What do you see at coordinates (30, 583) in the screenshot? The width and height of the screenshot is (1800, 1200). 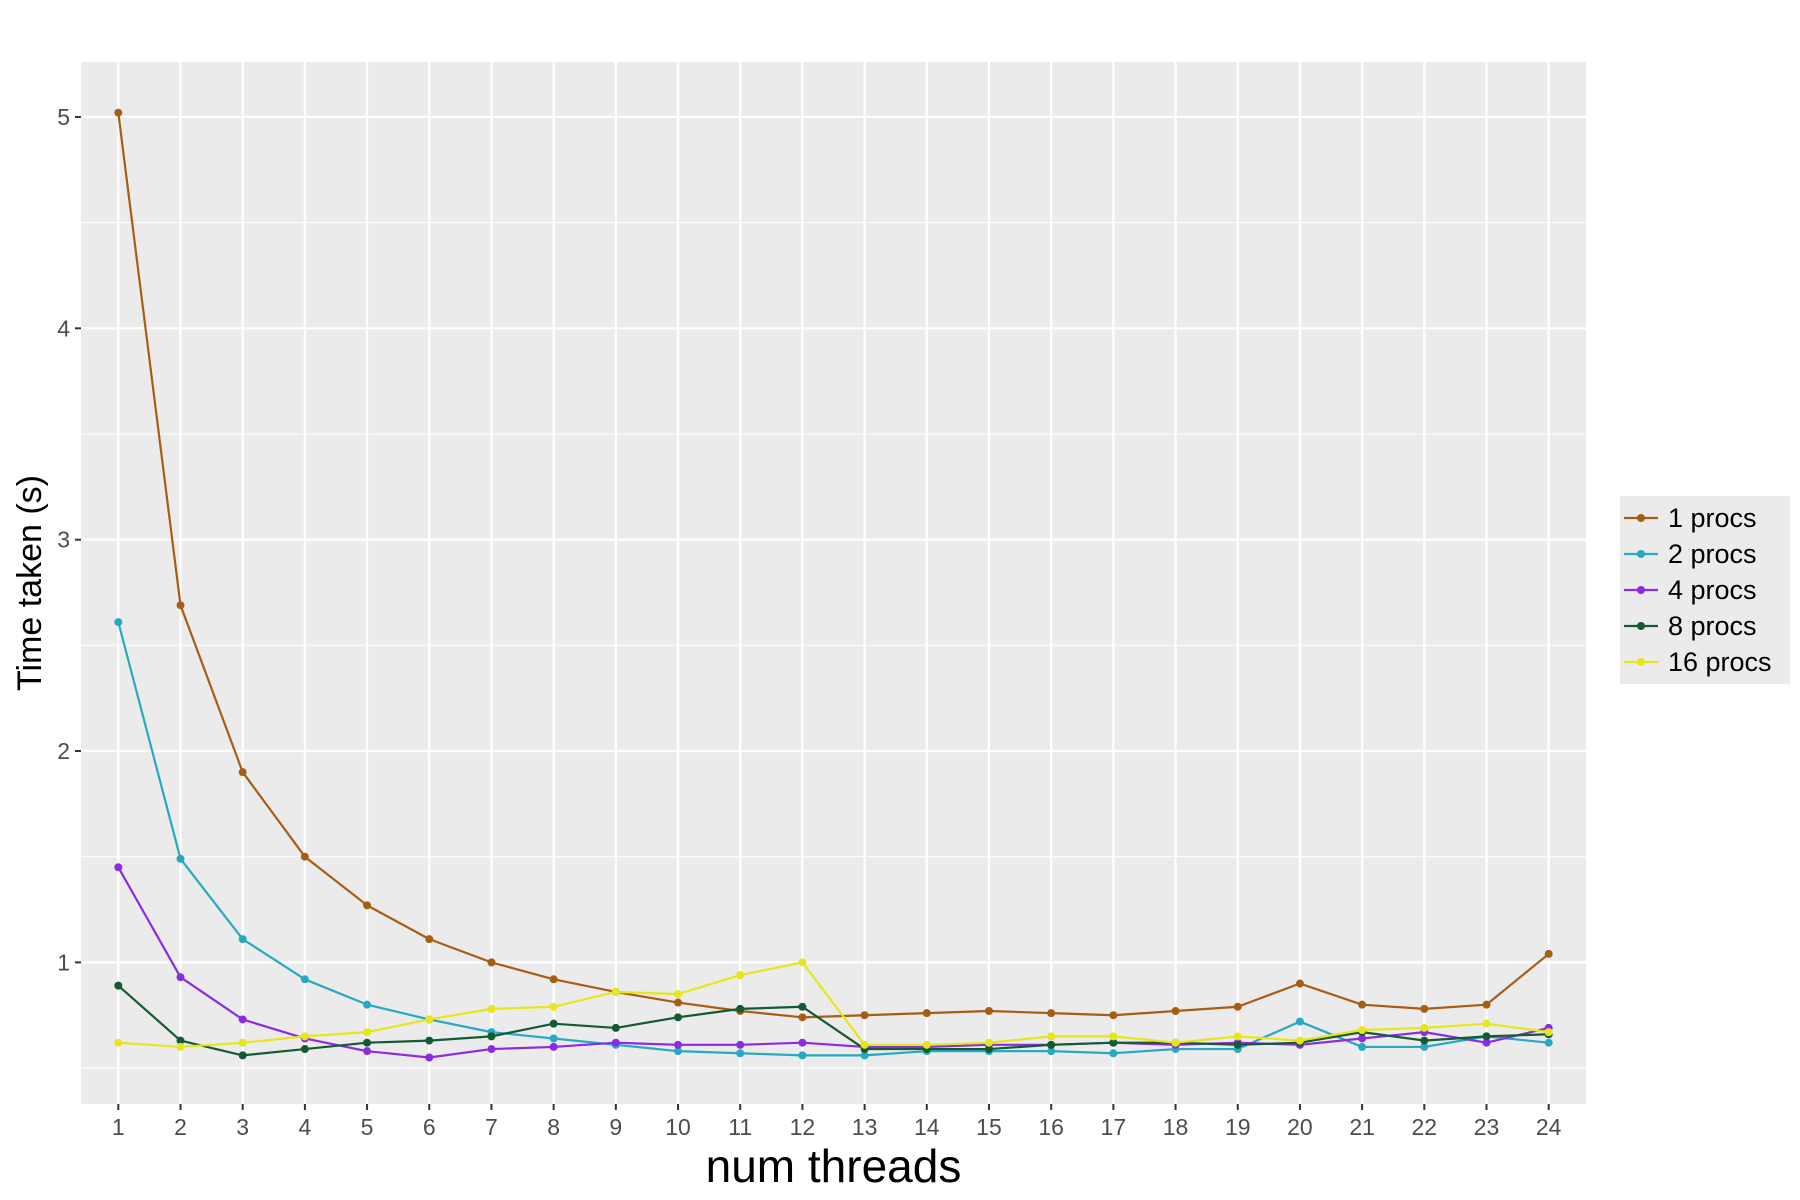 I see `y-axis-title: Time taken (s)` at bounding box center [30, 583].